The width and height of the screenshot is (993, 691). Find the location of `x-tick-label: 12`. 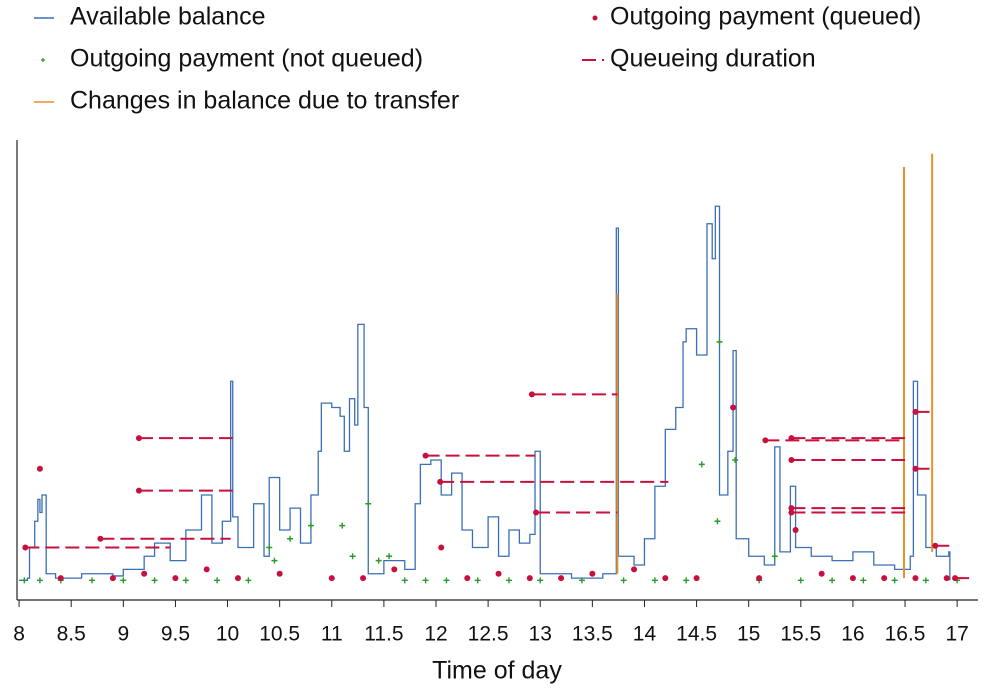

x-tick-label: 12 is located at coordinates (435, 634).